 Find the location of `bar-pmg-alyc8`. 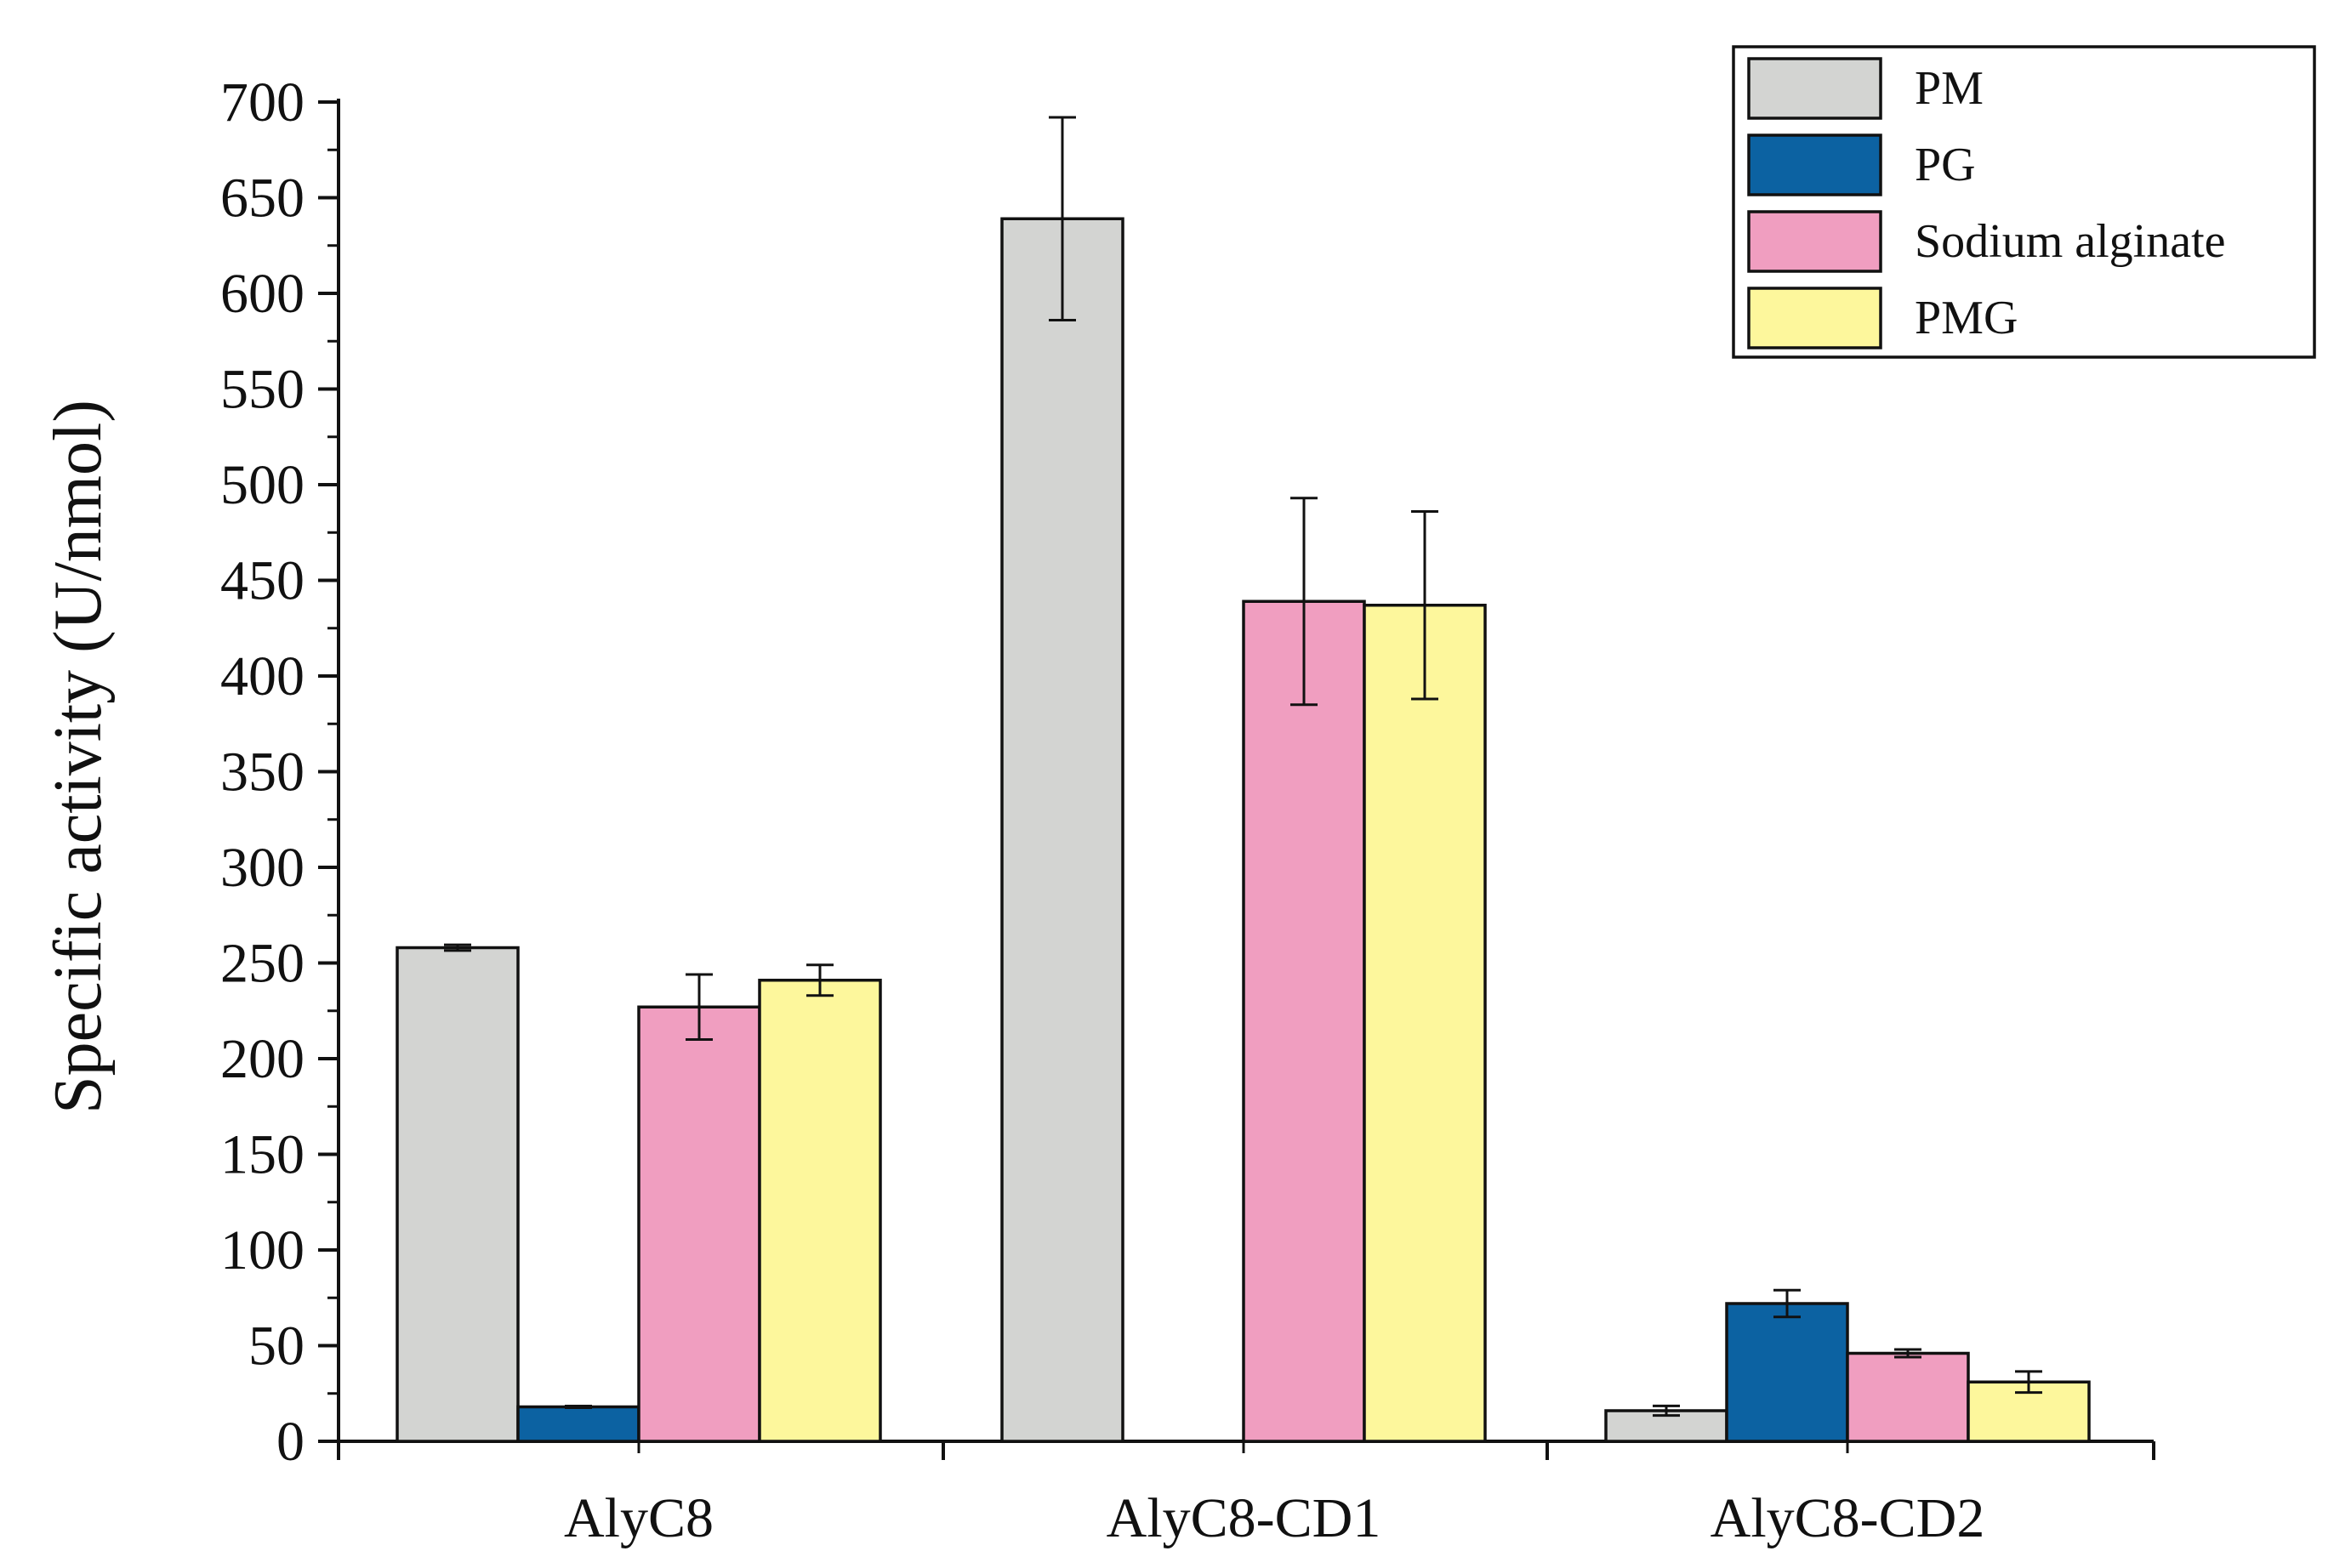

bar-pmg-alyc8 is located at coordinates (820, 1211).